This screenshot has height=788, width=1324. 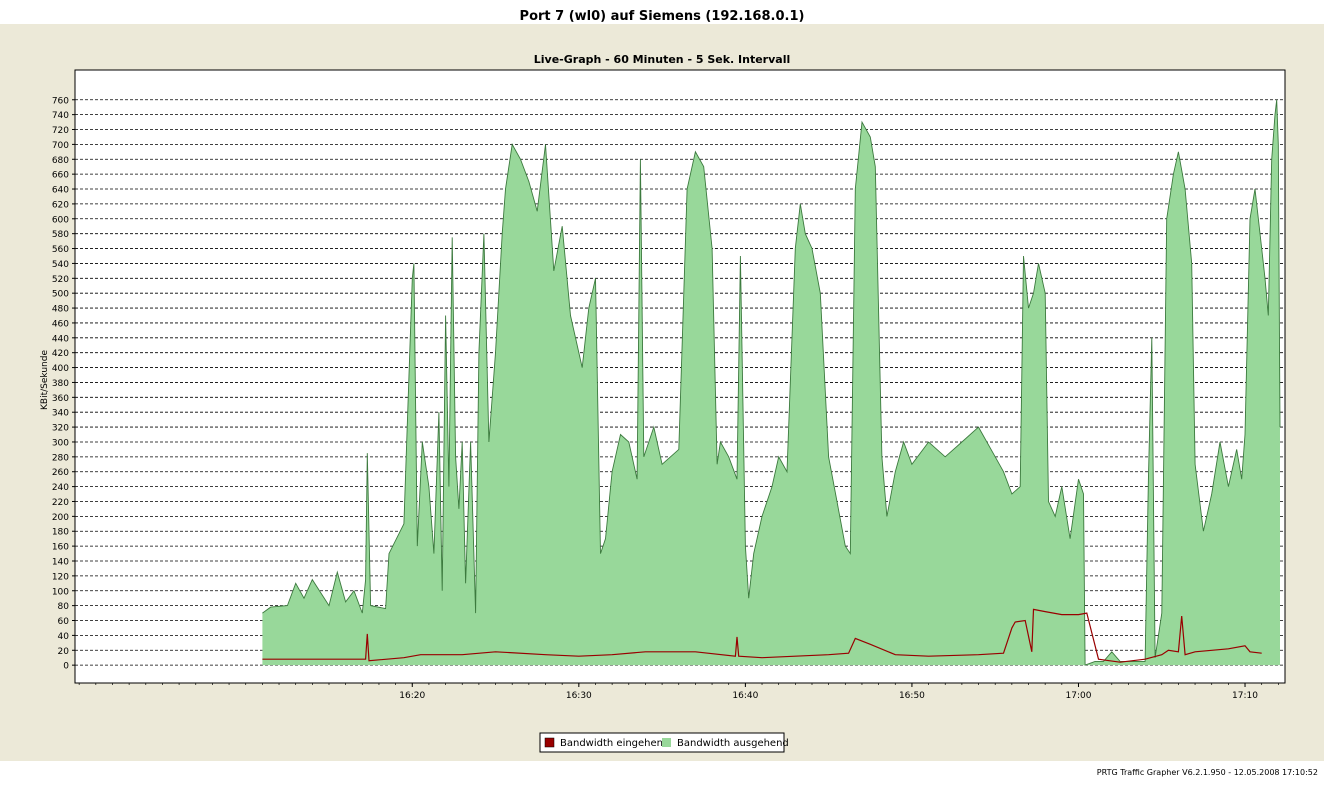 What do you see at coordinates (60, 458) in the screenshot?
I see `y-tick-label: 280` at bounding box center [60, 458].